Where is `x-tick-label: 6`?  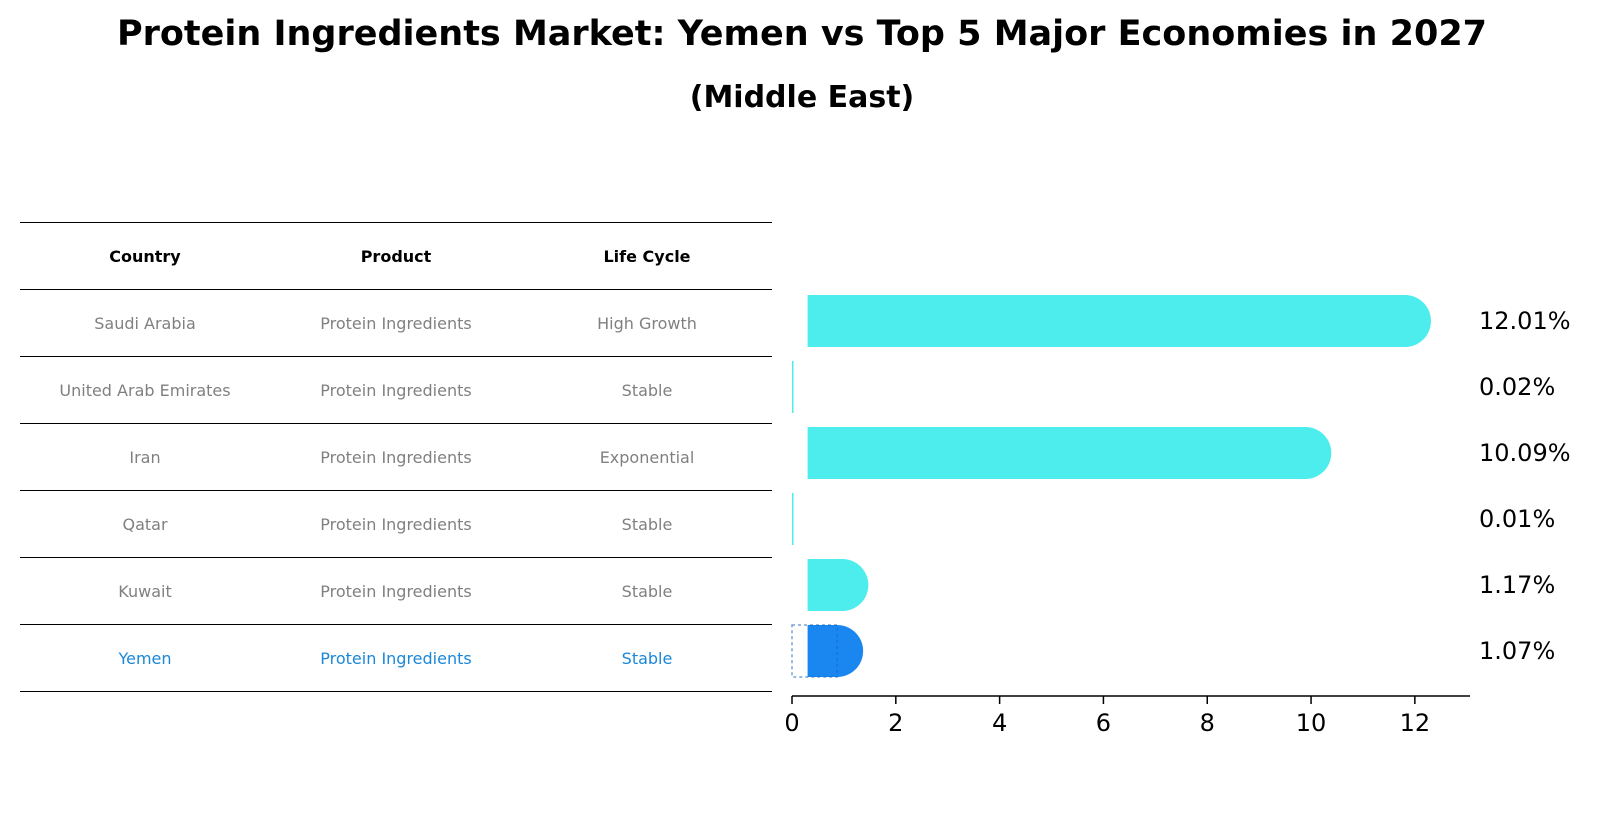 x-tick-label: 6 is located at coordinates (1103, 723).